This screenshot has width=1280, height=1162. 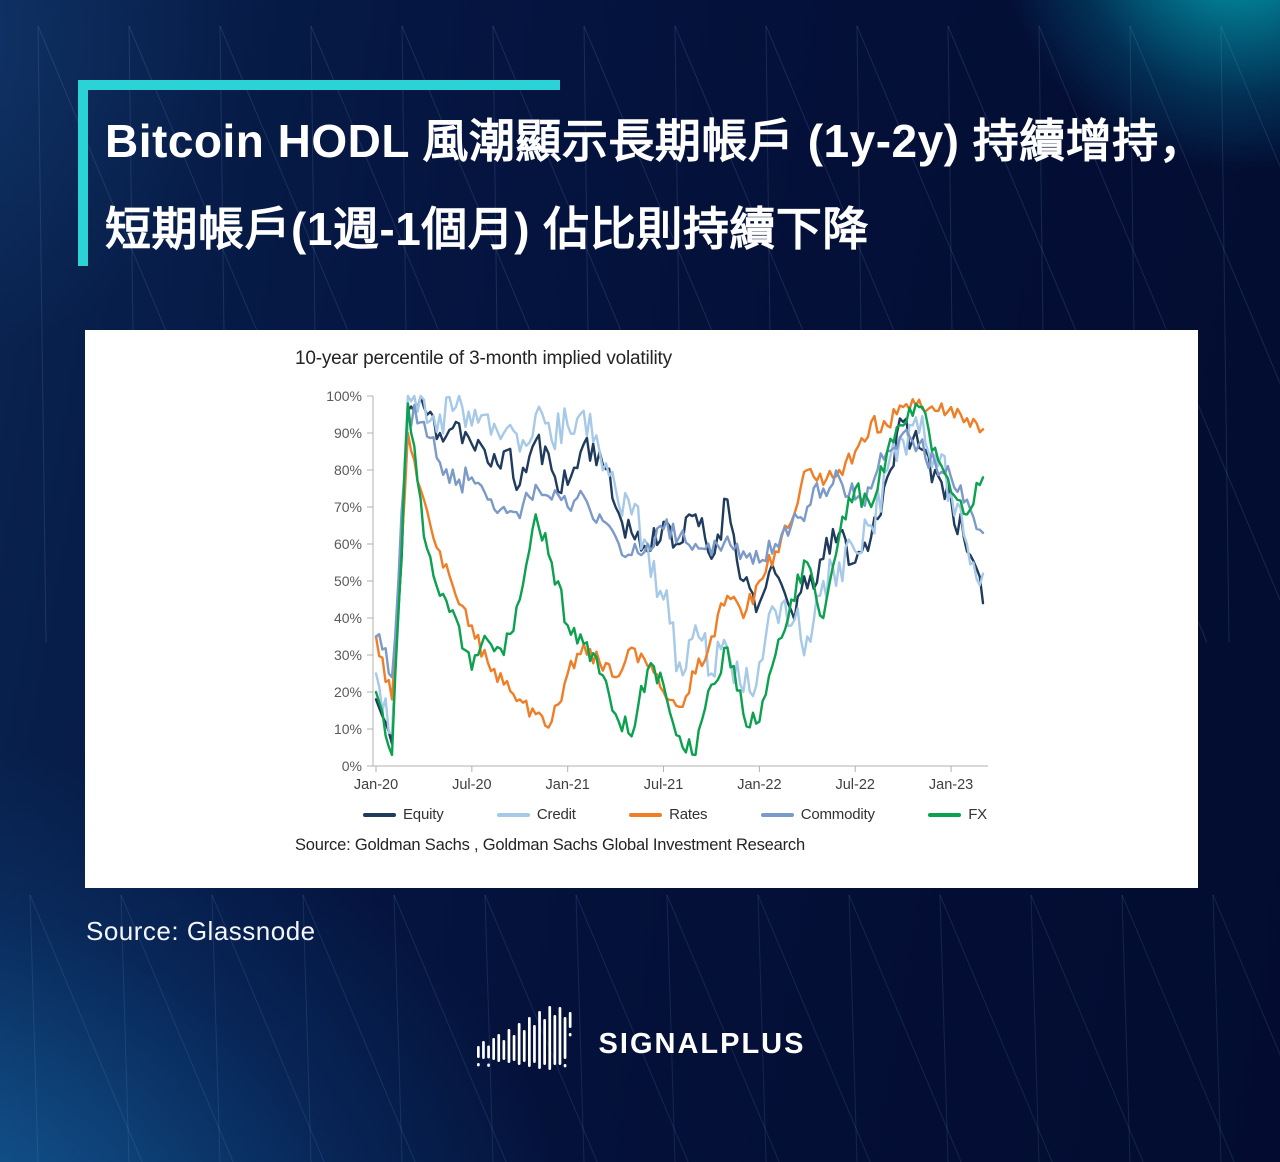 I want to click on series-line-commodity, so click(x=679, y=541).